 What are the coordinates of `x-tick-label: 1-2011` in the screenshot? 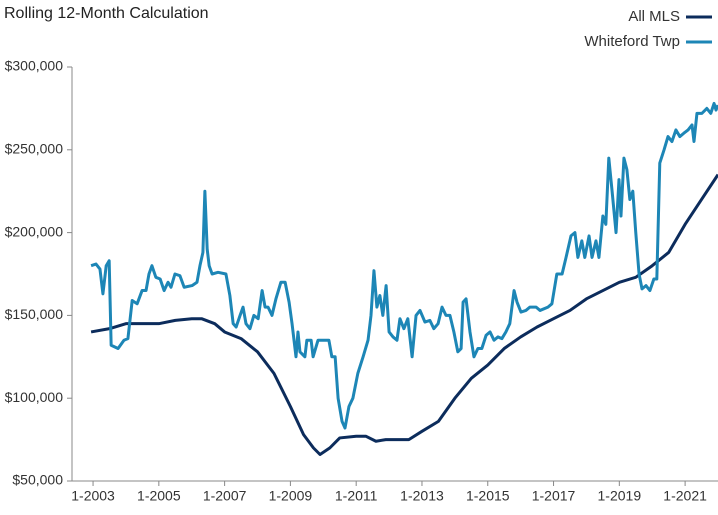 It's located at (356, 496).